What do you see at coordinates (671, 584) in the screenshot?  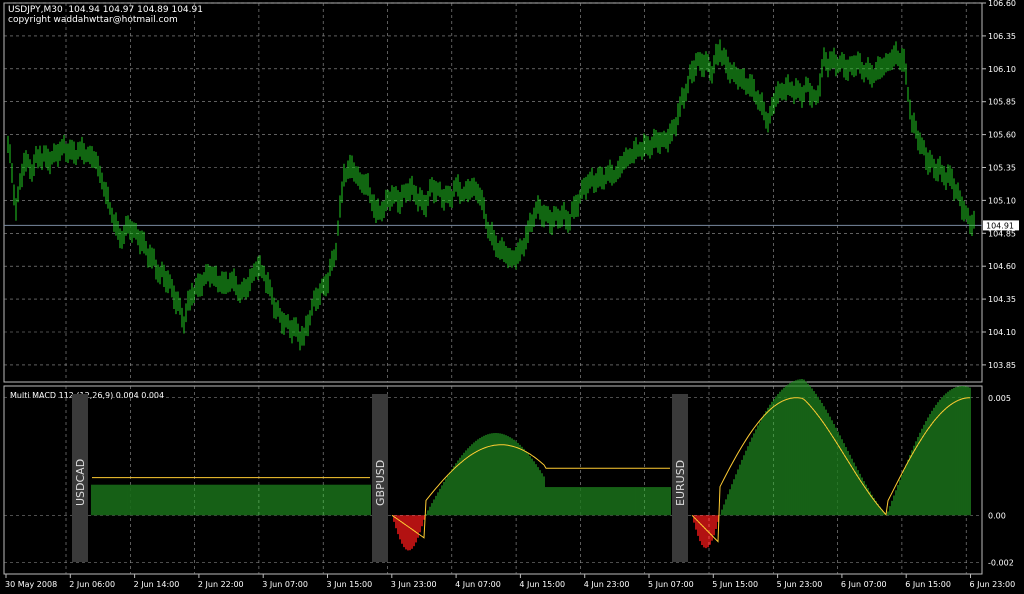 I see `x-axis-label: 5 Jun 07:00` at bounding box center [671, 584].